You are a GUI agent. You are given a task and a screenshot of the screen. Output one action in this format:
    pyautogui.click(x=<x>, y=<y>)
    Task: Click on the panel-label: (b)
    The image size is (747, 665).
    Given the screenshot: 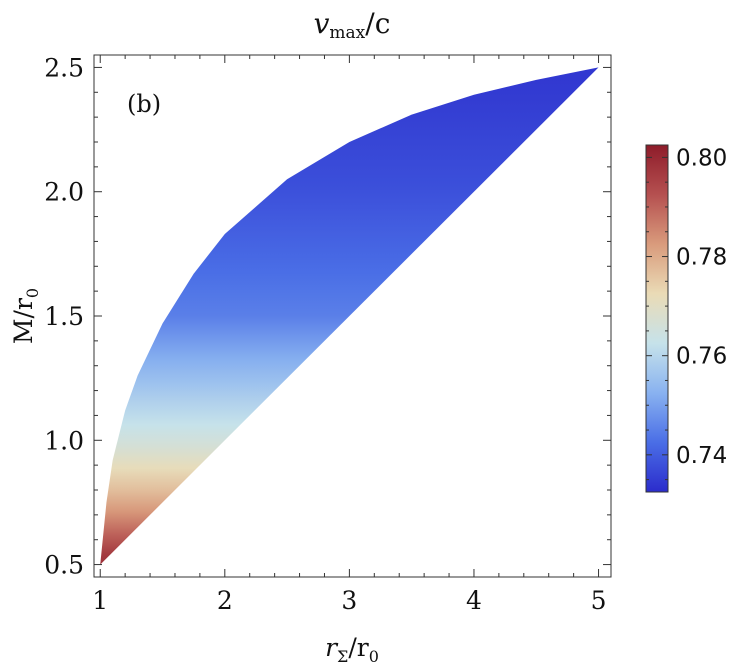 What is the action you would take?
    pyautogui.click(x=144, y=104)
    